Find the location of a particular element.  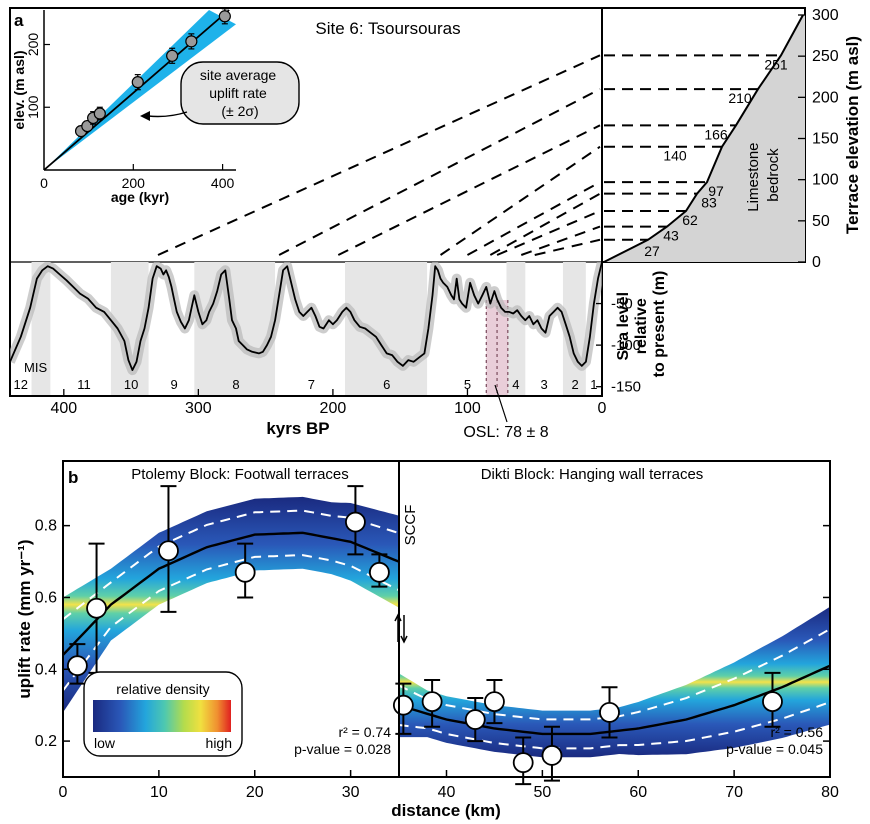

x-tick-label: 50 is located at coordinates (542, 792).